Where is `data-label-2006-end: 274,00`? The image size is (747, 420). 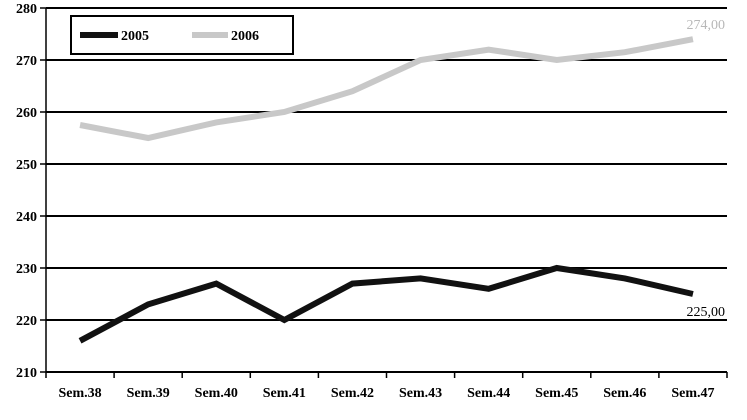 data-label-2006-end: 274,00 is located at coordinates (705, 25).